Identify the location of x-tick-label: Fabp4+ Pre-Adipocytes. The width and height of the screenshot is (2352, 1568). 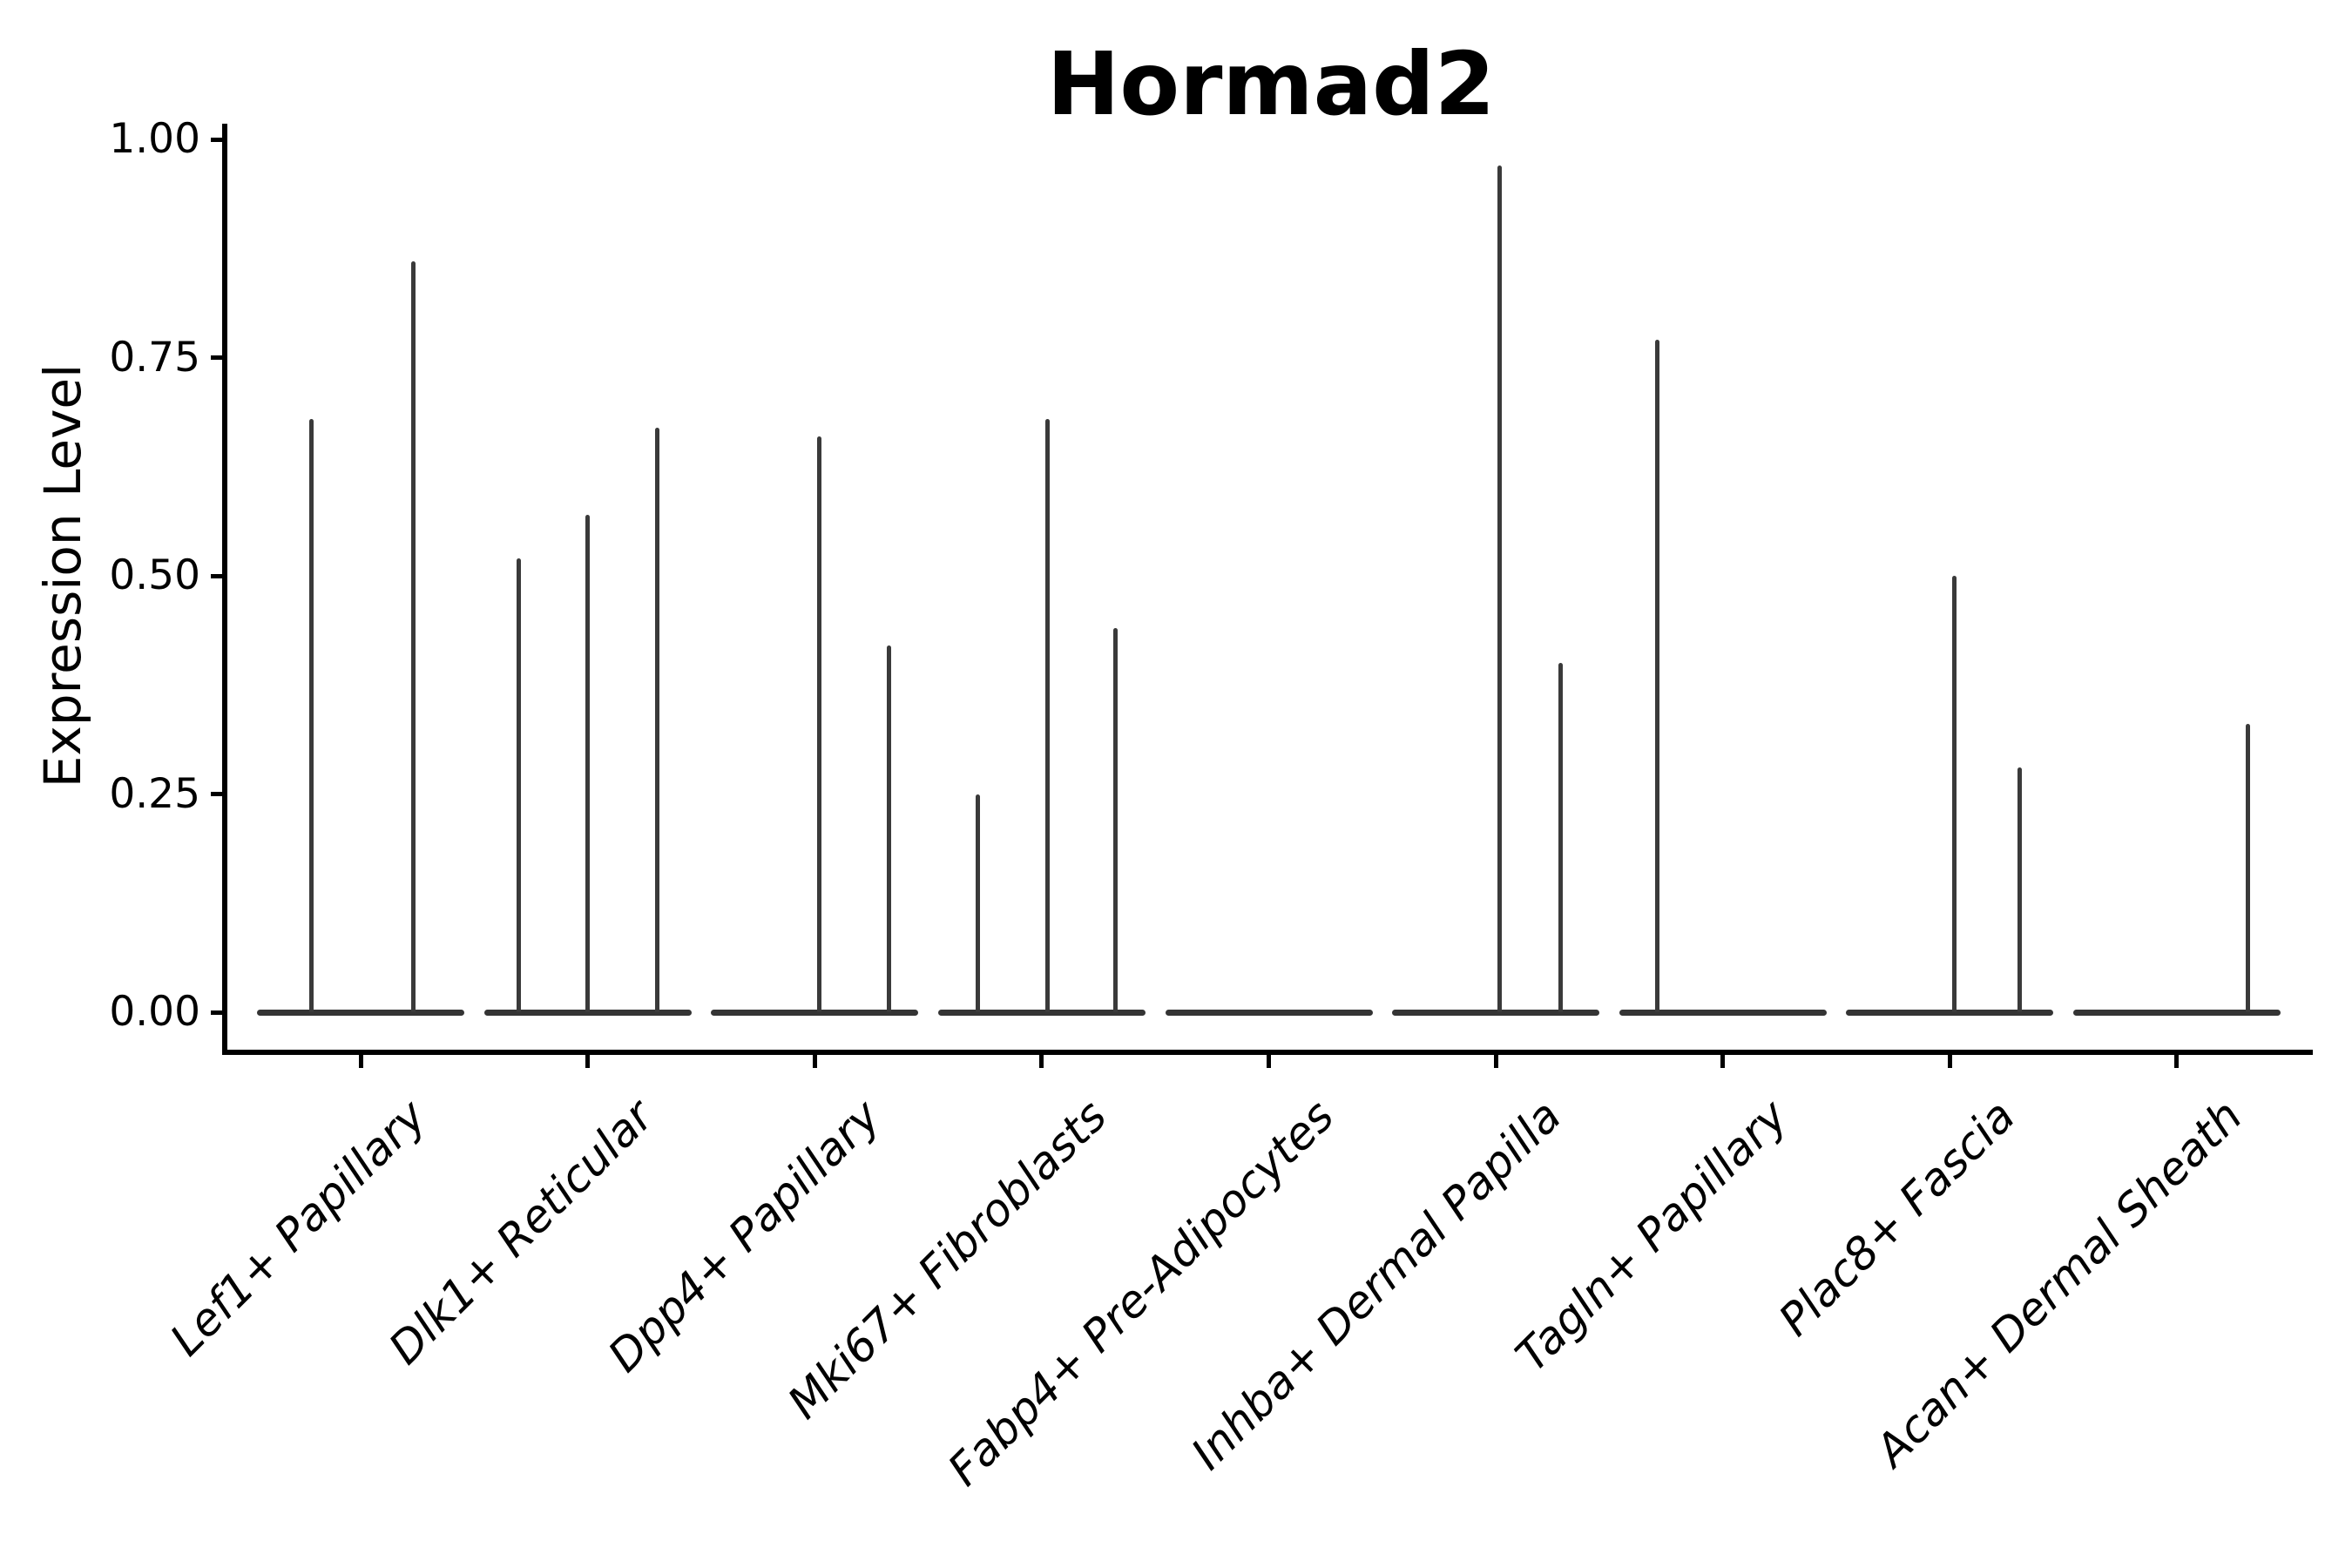
(1142, 1294).